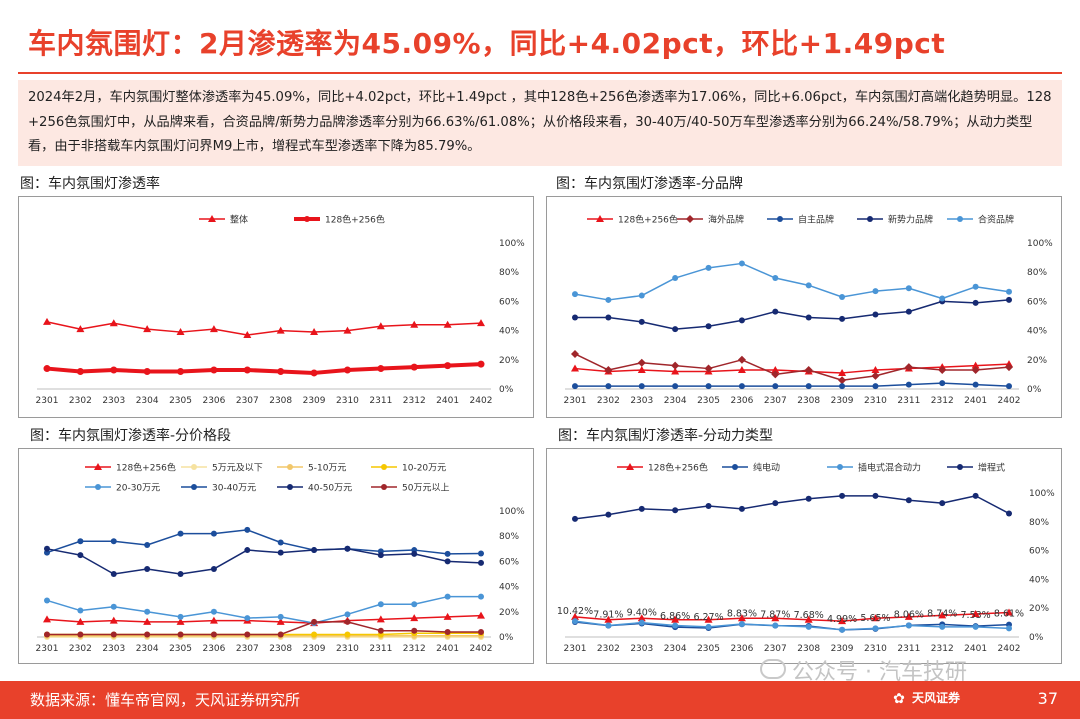 This screenshot has width=1080, height=719. I want to click on chart-caption-price: 图：车内氛围灯渗透率-分价格段, so click(131, 436).